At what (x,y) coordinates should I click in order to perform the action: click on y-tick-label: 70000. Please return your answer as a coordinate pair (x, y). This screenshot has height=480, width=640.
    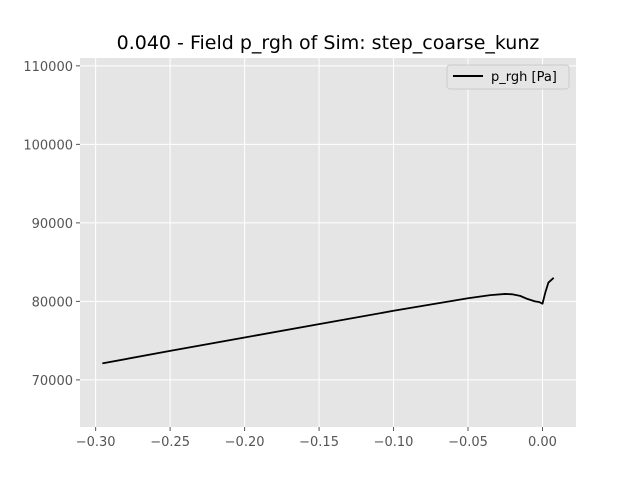
    Looking at the image, I should click on (52, 381).